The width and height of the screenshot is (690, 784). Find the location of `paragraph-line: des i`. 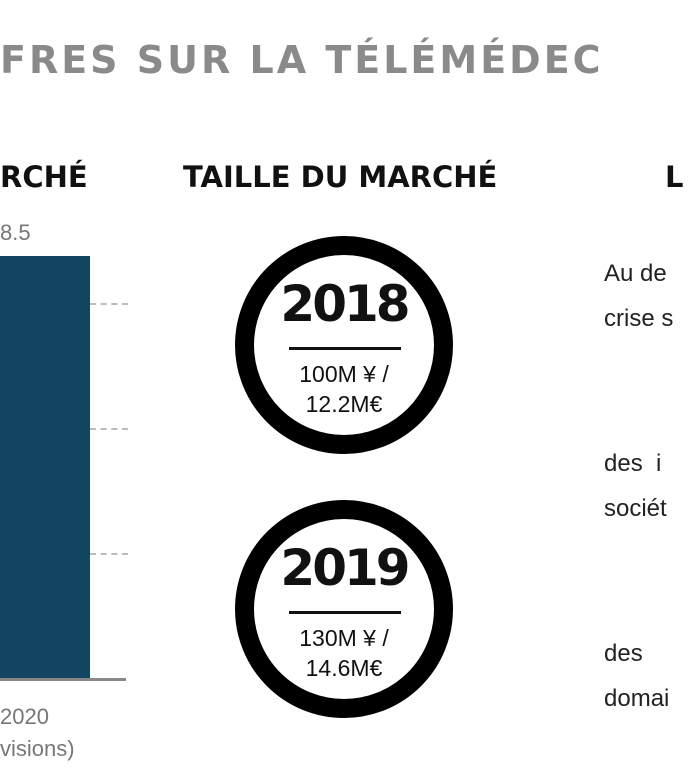

paragraph-line: des i is located at coordinates (633, 463).